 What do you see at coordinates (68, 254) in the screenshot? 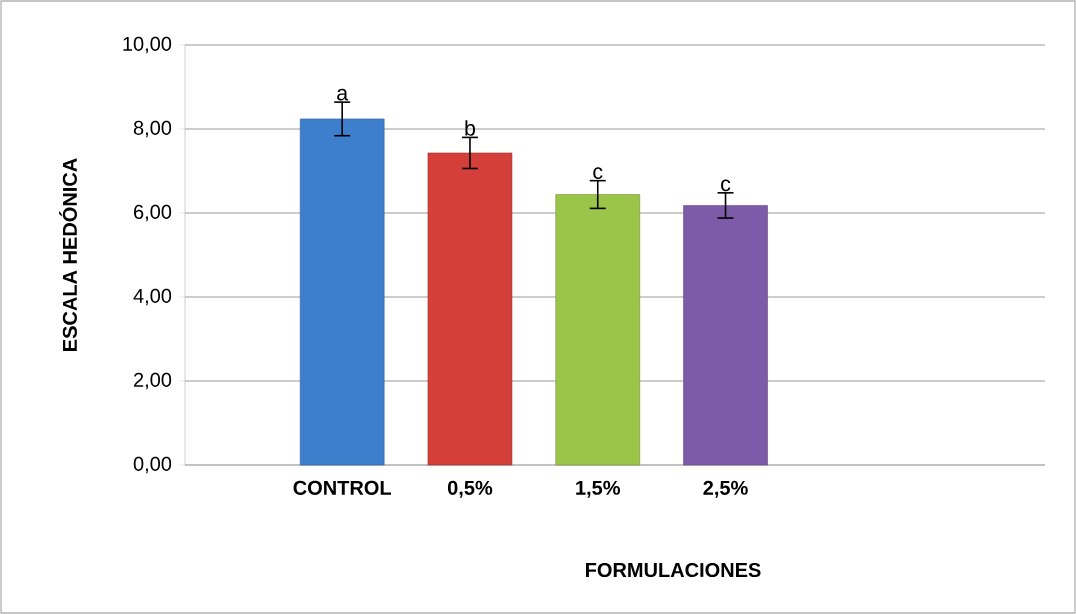
I see `y-axis-title: ESCALA HEDÓNICA` at bounding box center [68, 254].